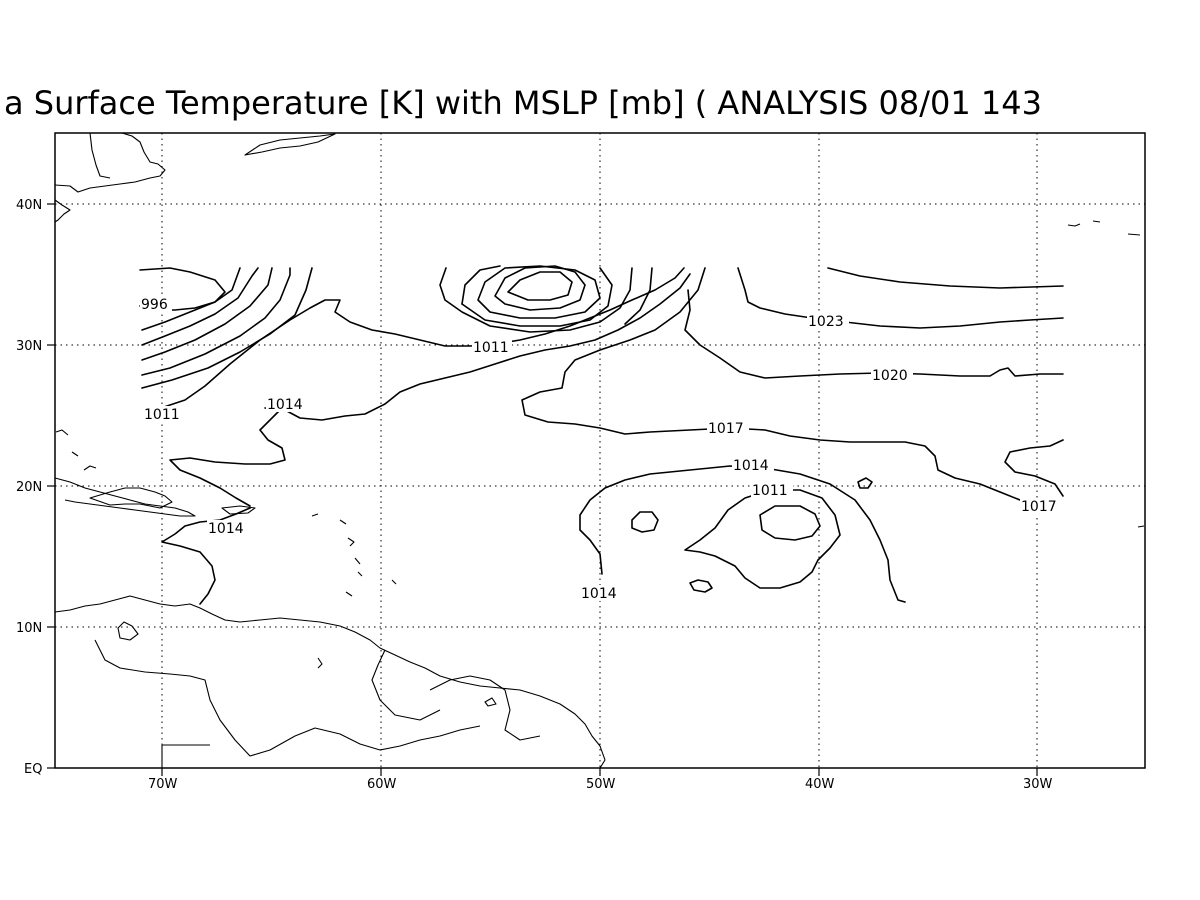 Image resolution: width=1200 pixels, height=900 pixels. Describe the element at coordinates (154, 305) in the screenshot. I see `contour-label: 996` at that location.